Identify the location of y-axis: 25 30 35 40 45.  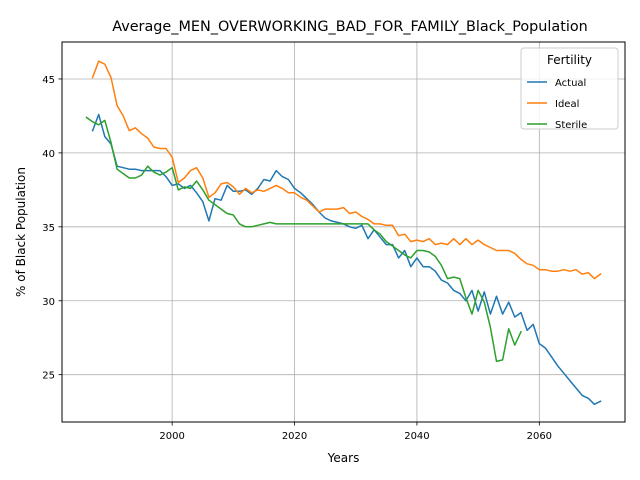
(52, 228).